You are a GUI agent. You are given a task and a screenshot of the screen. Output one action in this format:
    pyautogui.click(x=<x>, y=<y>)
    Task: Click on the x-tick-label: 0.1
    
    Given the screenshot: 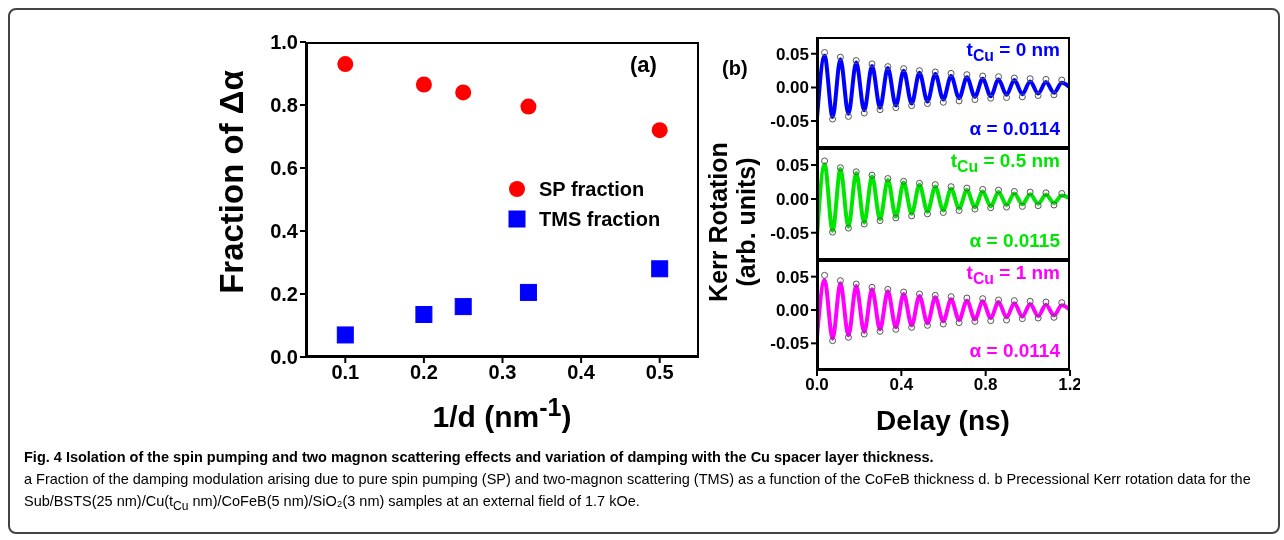 What is the action you would take?
    pyautogui.click(x=345, y=372)
    